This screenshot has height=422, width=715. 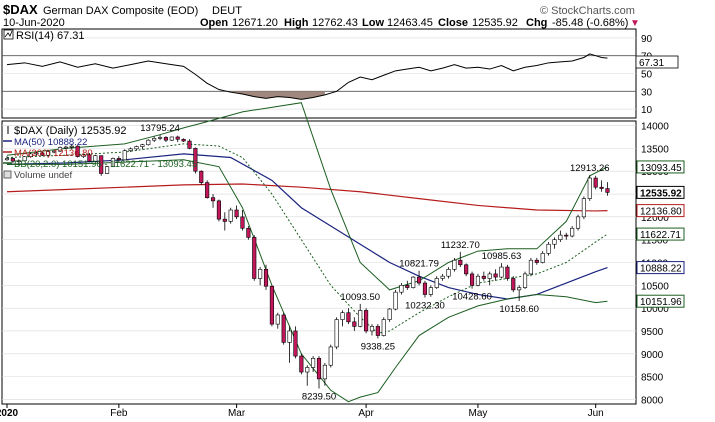 What do you see at coordinates (453, 23) in the screenshot?
I see `close-label: Close` at bounding box center [453, 23].